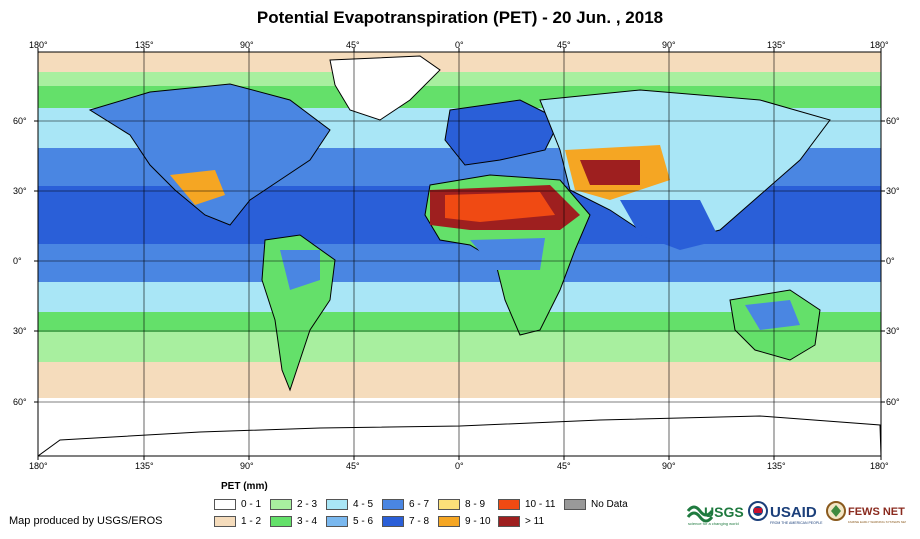  I want to click on usgs-logo: USGS science for a changing world, so click(715, 515).